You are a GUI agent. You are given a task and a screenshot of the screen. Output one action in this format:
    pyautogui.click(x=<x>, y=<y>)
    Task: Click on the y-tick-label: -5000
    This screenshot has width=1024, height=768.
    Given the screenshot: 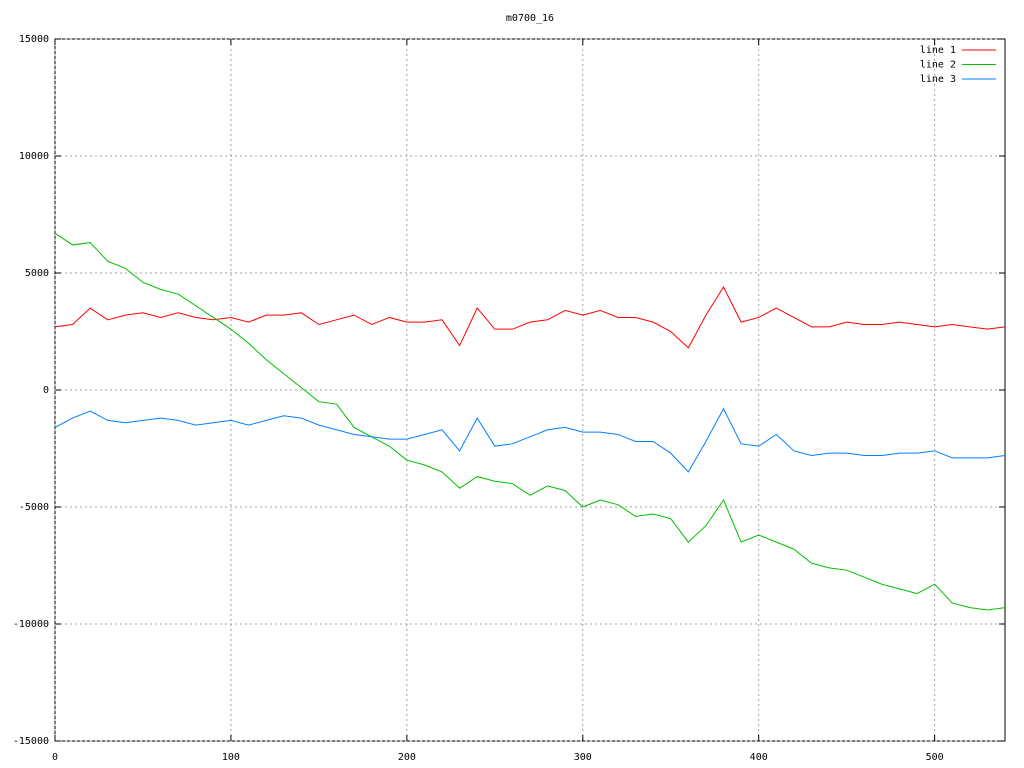 What is the action you would take?
    pyautogui.click(x=34, y=507)
    